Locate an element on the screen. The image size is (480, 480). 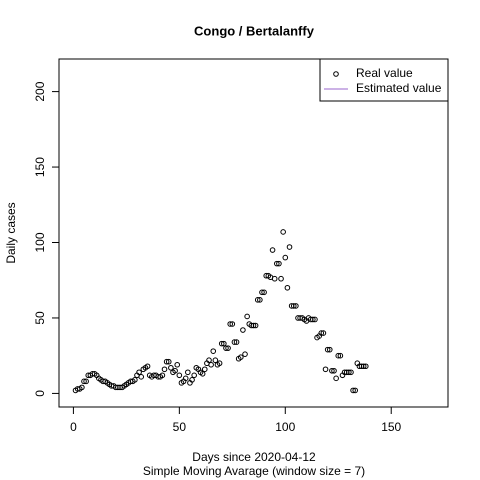
chart-title: Congo / Bertalanffy is located at coordinates (254, 30).